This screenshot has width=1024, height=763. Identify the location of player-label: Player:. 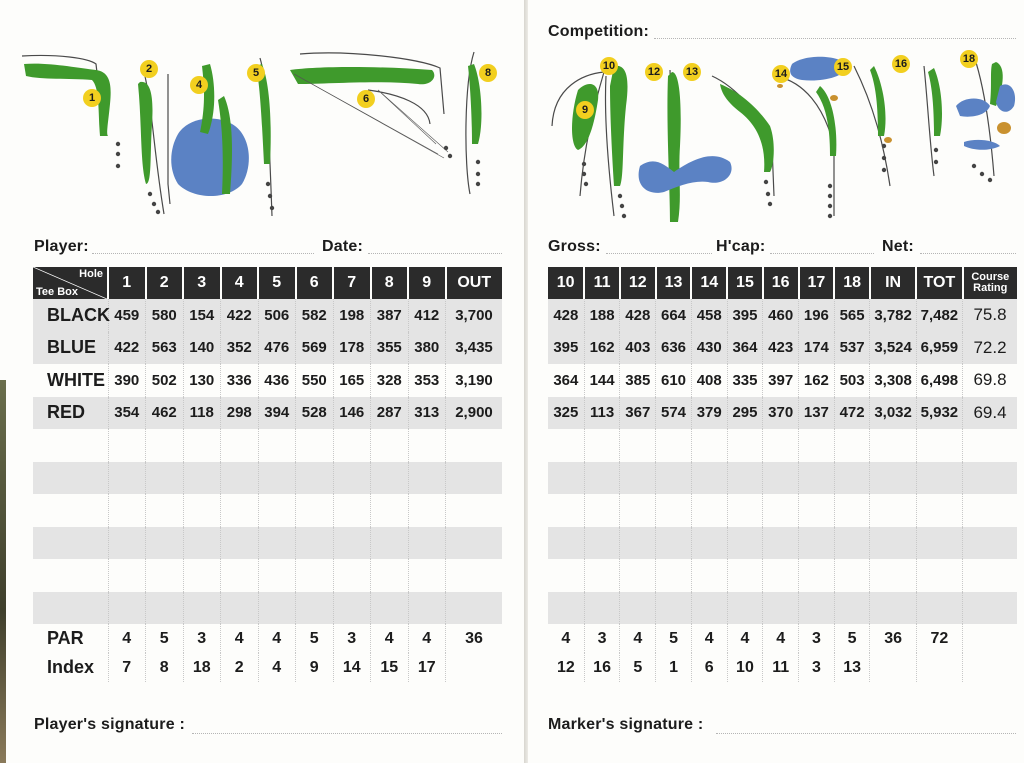
(61, 246).